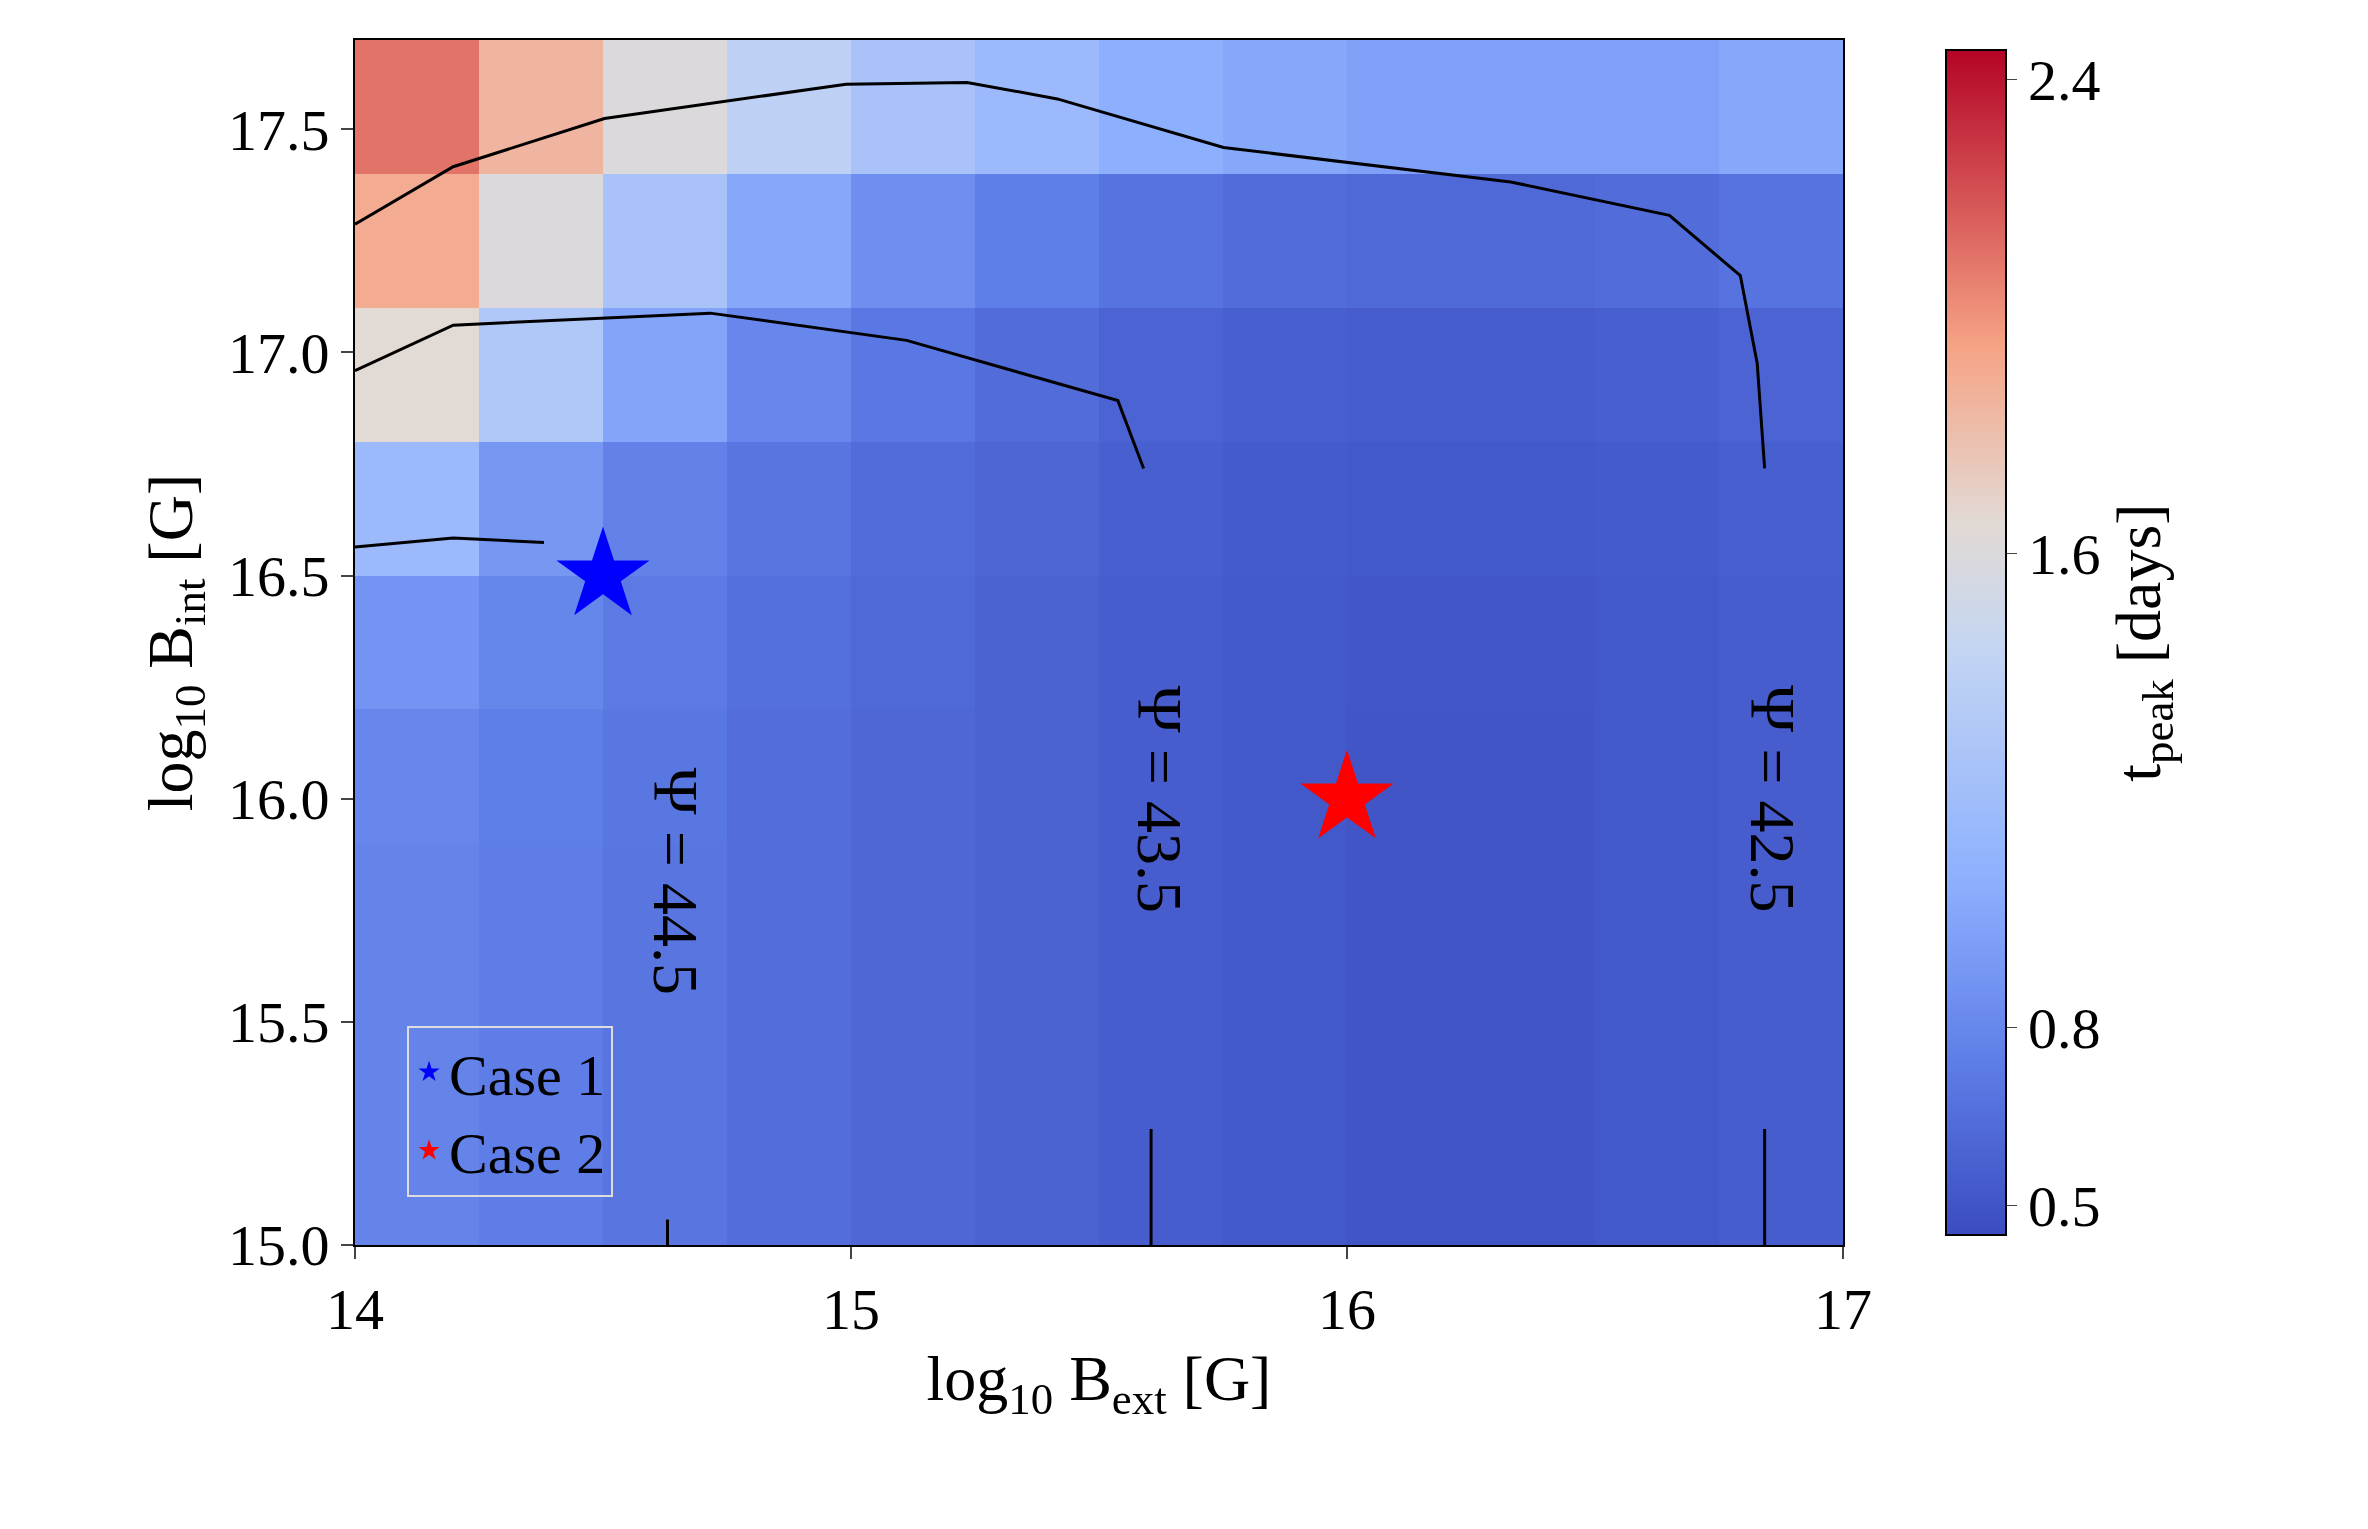 This screenshot has width=2368, height=1529. I want to click on color-bar-label: 0.5, so click(2064, 1206).